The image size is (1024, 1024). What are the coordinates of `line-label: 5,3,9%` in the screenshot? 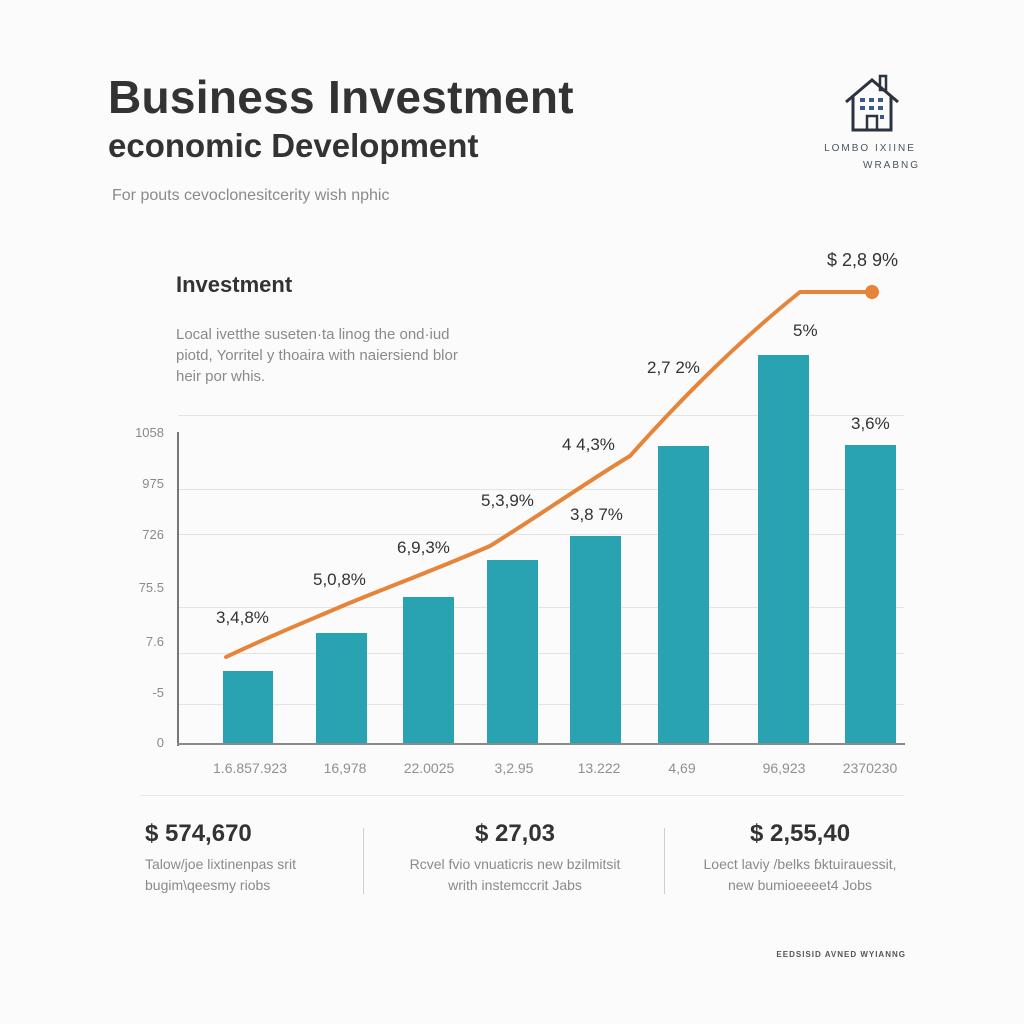 It's located at (507, 500).